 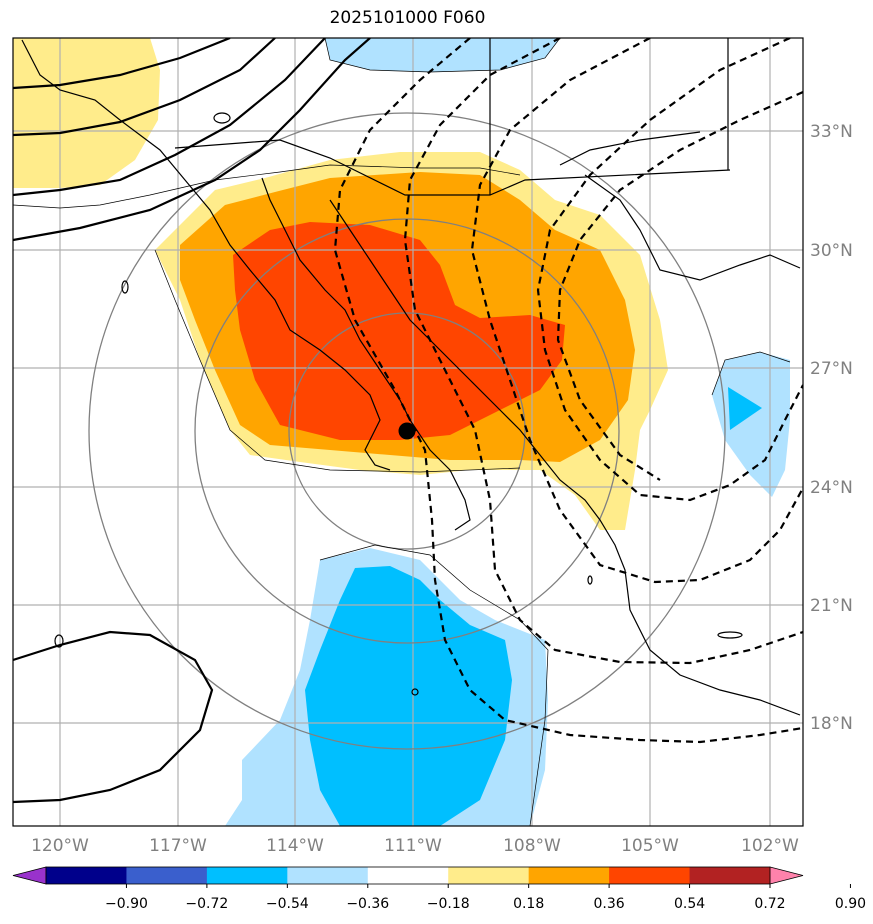 I want to click on colorbar-tick-label: 0.54, so click(x=689, y=904).